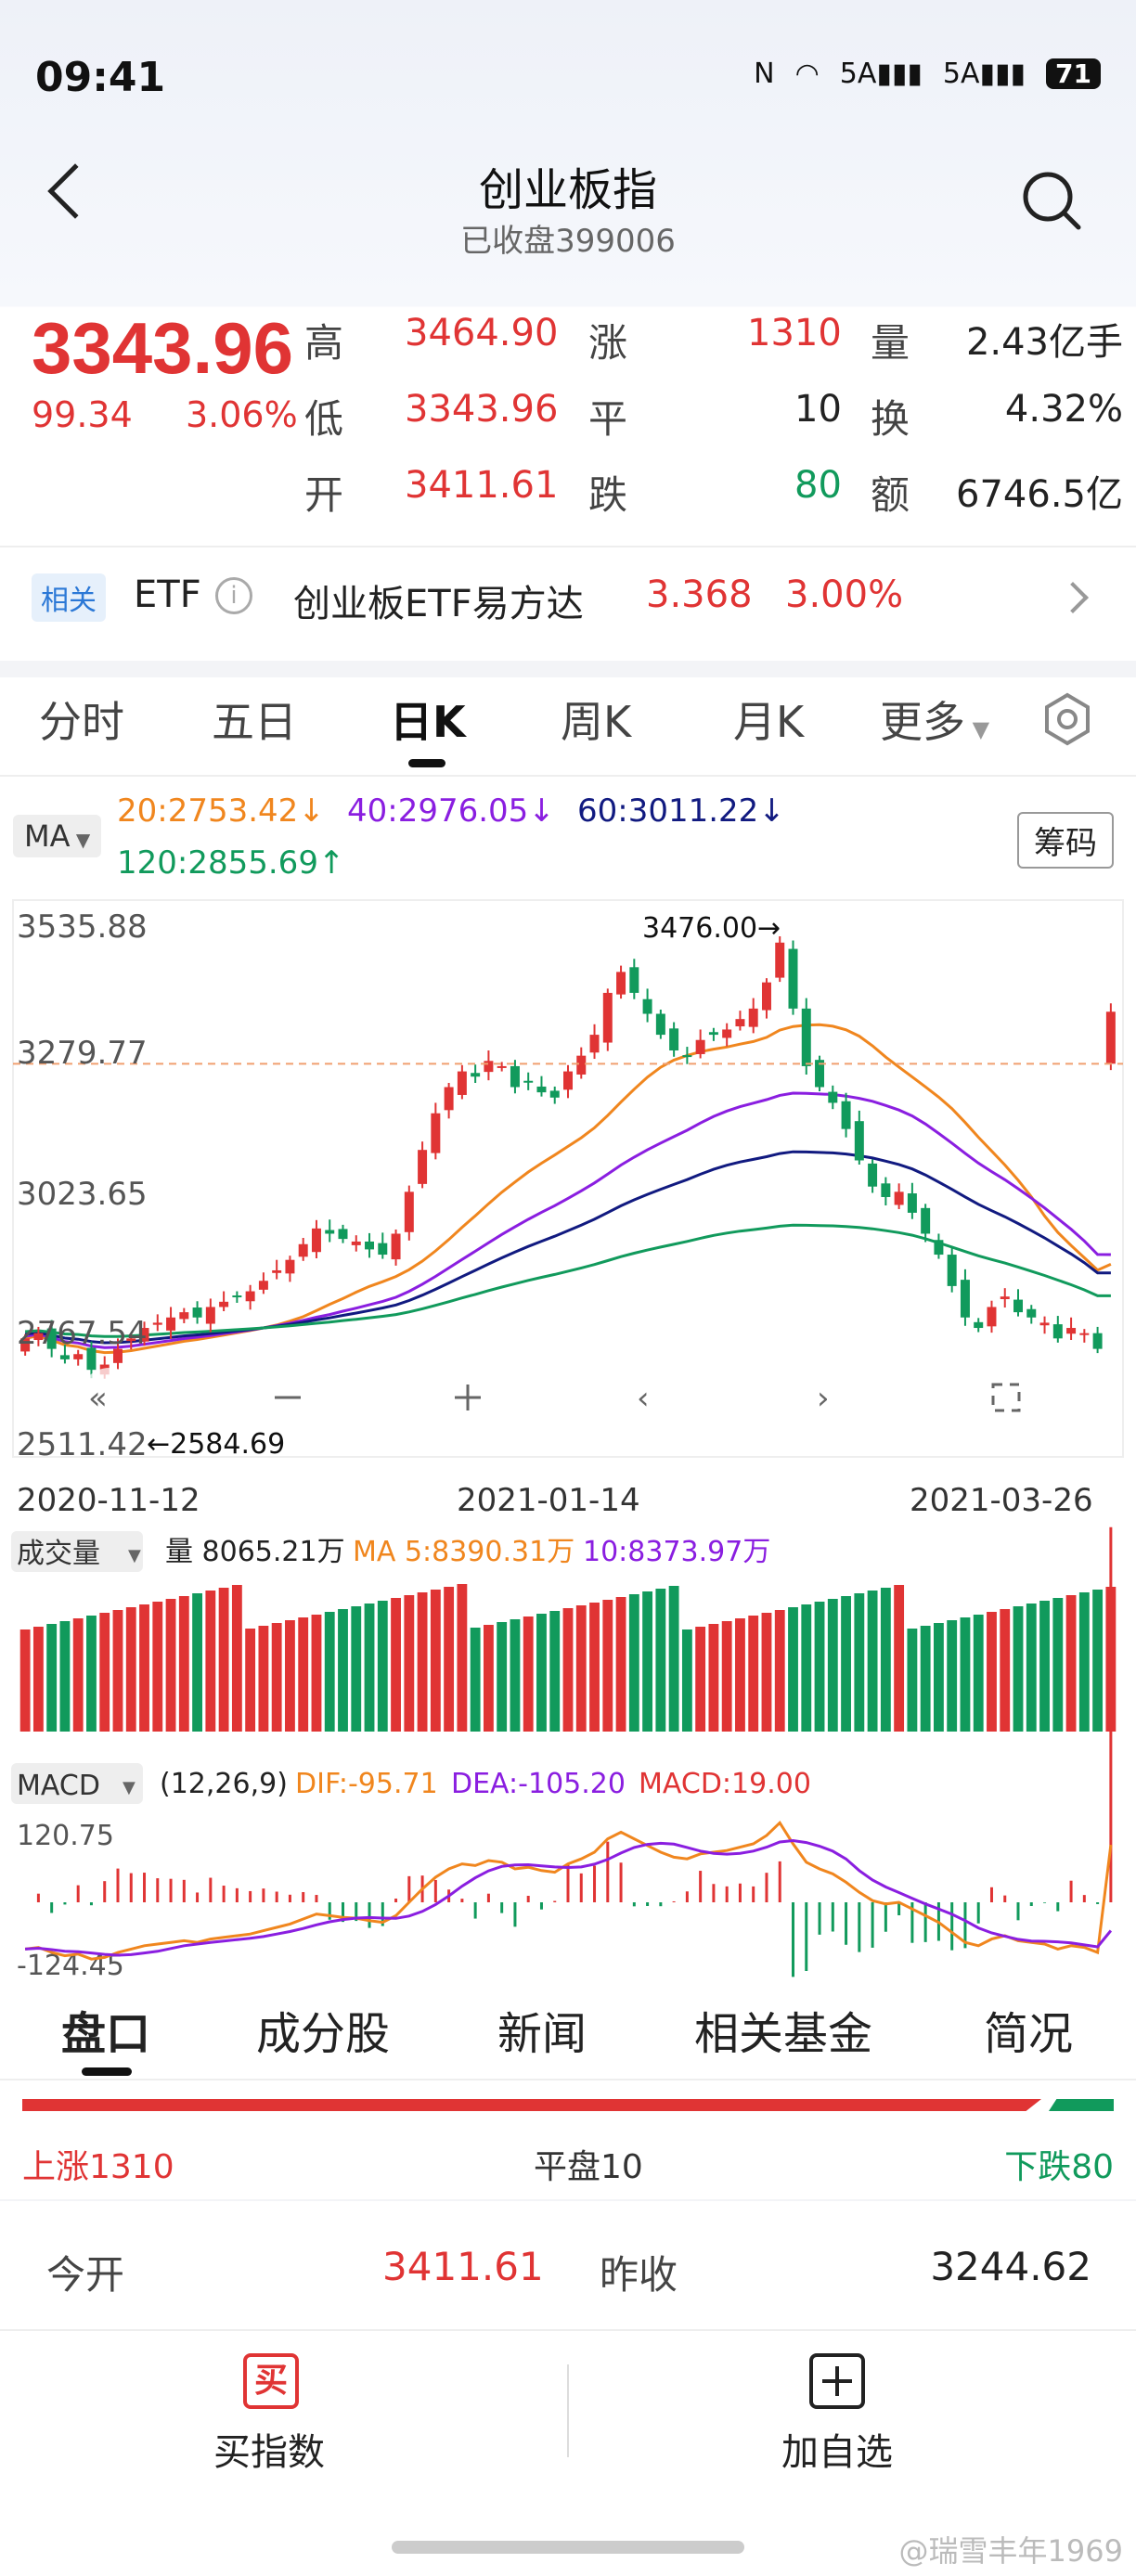 Image resolution: width=1136 pixels, height=2576 pixels. What do you see at coordinates (82, 1333) in the screenshot?
I see `y-tick: 2767.54` at bounding box center [82, 1333].